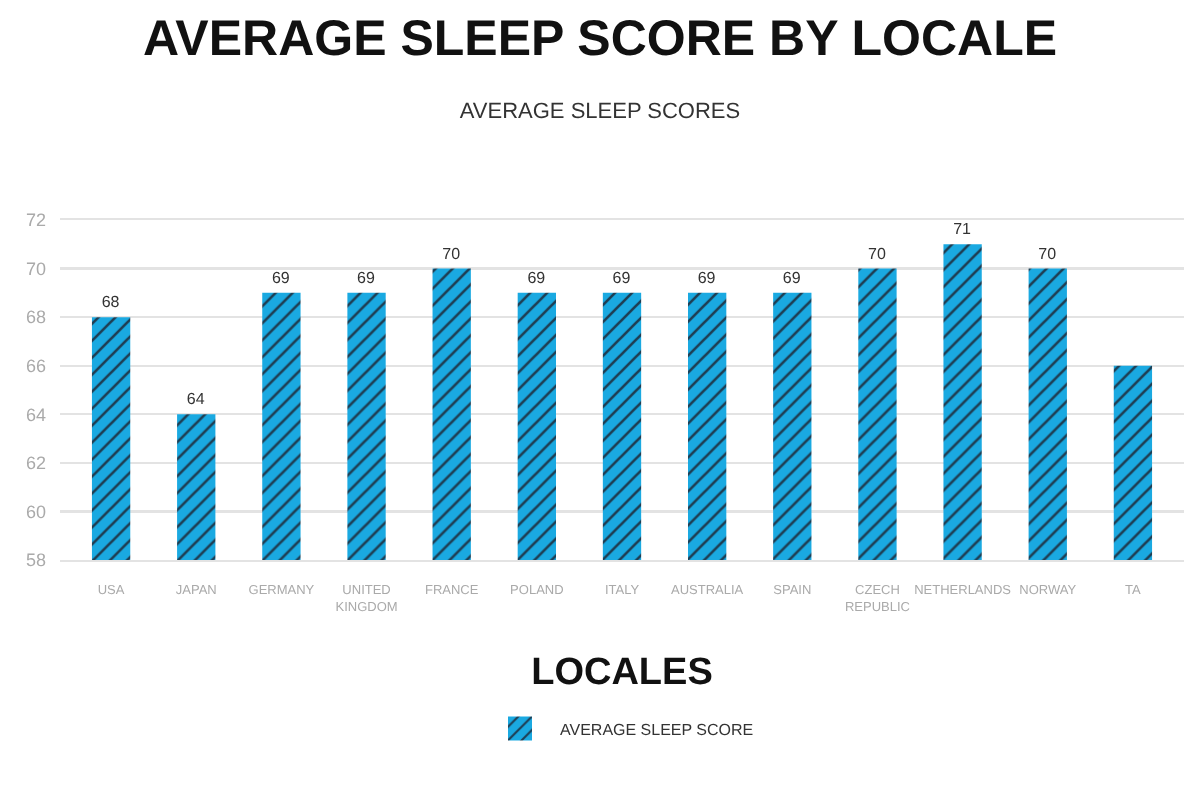 This screenshot has width=1200, height=800. I want to click on y-tick-label: 58, so click(35, 560).